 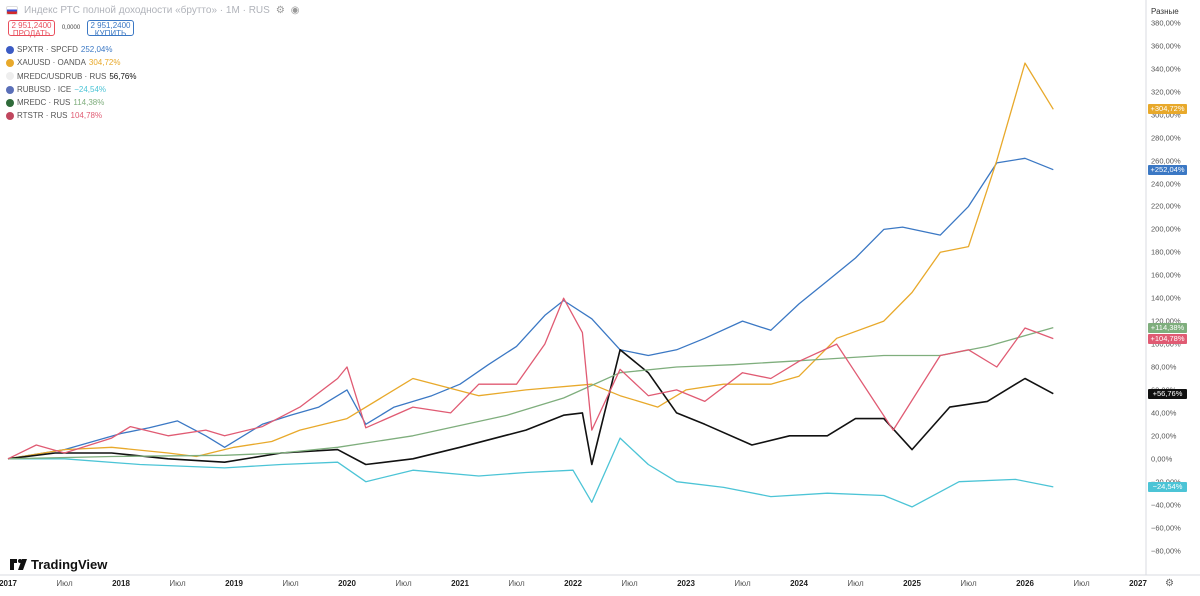 What do you see at coordinates (1166, 138) in the screenshot?
I see `y-tick-label: 280,00%` at bounding box center [1166, 138].